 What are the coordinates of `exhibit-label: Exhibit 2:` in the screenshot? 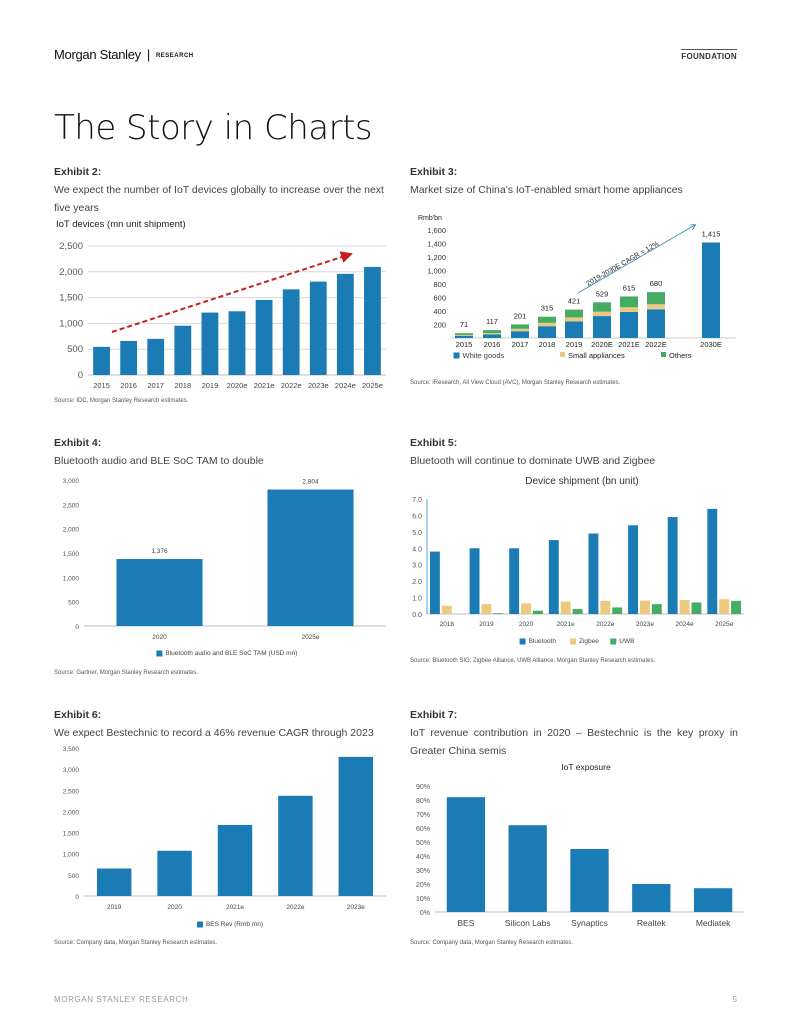 It's located at (78, 172).